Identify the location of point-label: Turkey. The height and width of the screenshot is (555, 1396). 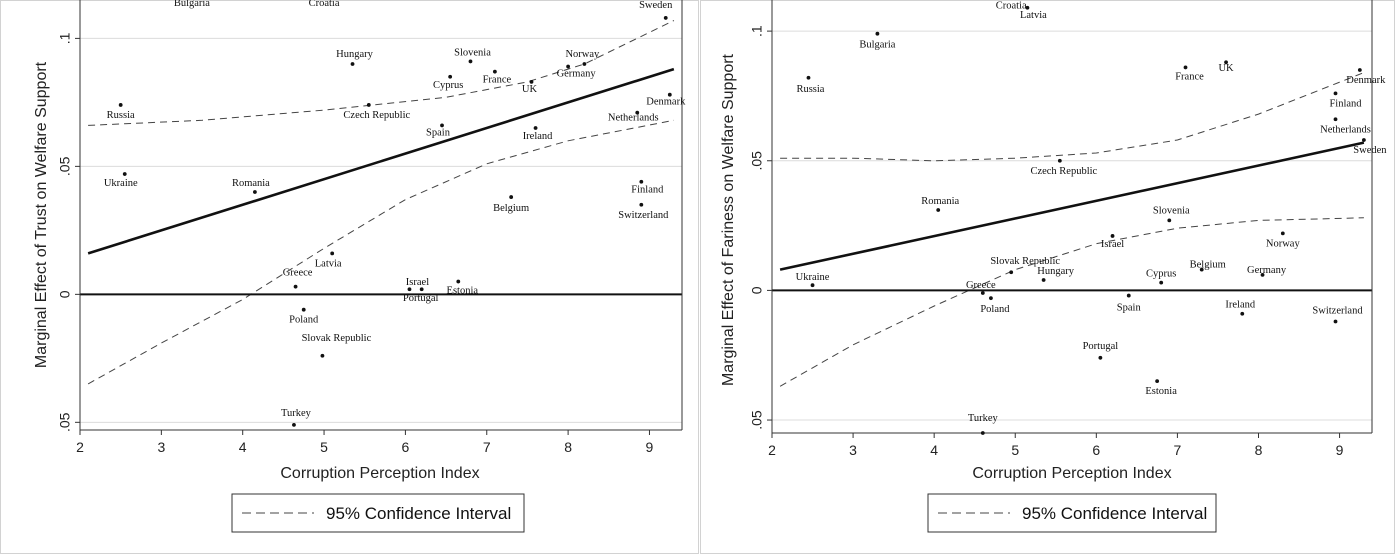
(296, 413).